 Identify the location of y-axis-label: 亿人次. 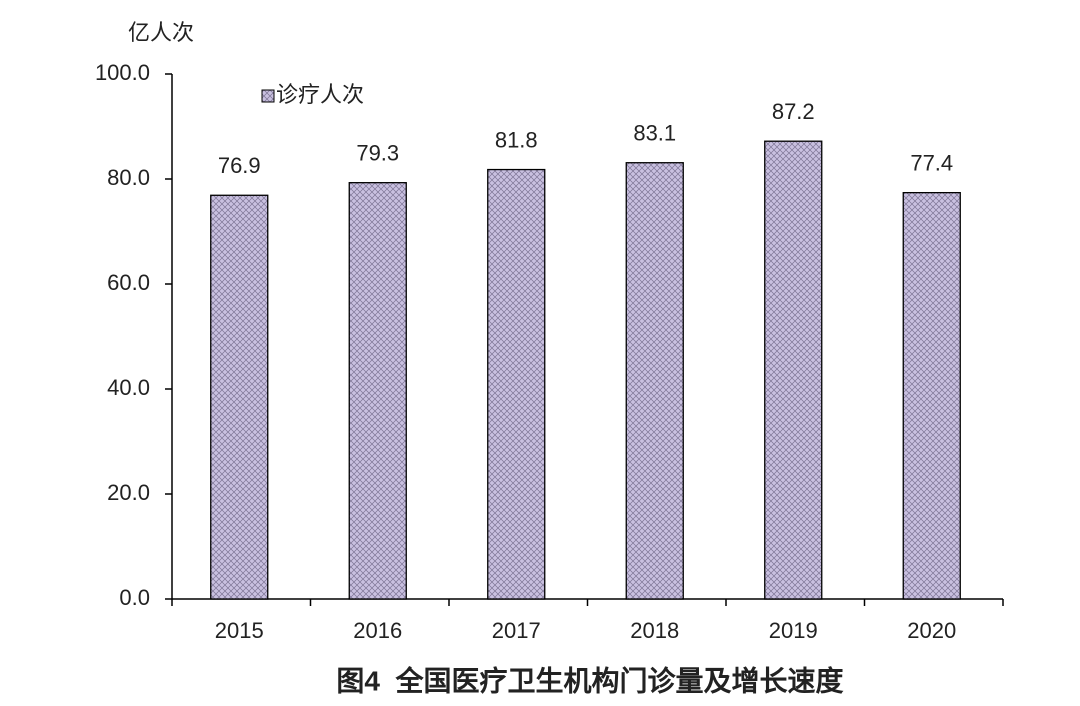
(161, 32).